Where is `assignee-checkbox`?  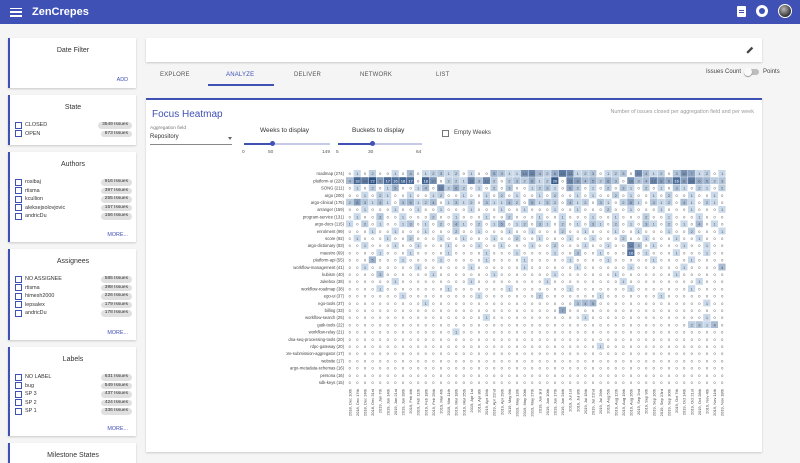 assignee-checkbox is located at coordinates (18, 313).